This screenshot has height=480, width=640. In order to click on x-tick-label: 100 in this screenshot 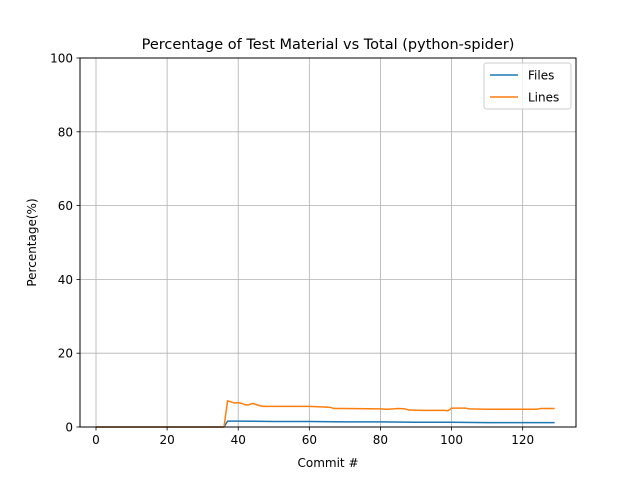, I will do `click(451, 440)`.